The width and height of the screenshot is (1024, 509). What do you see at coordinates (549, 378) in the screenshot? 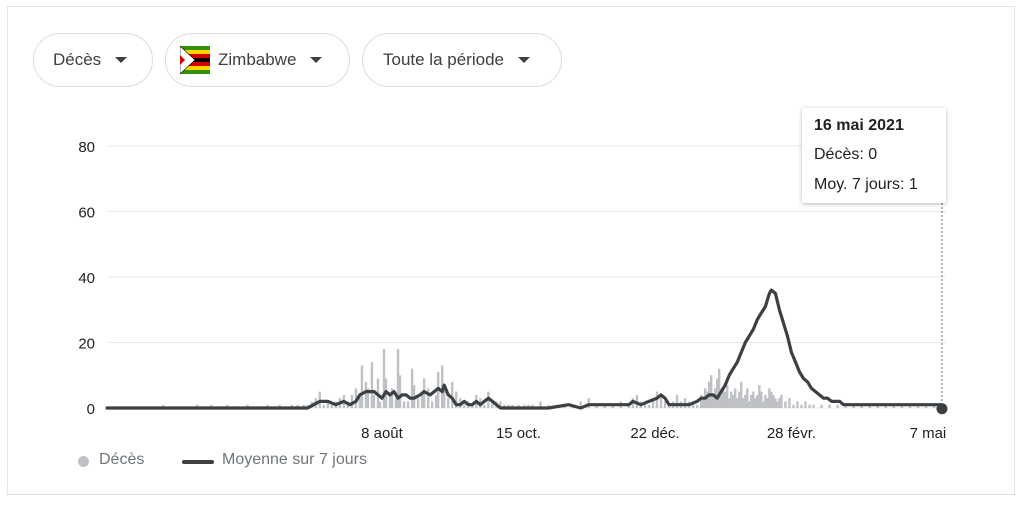
I see `deaths-bars` at bounding box center [549, 378].